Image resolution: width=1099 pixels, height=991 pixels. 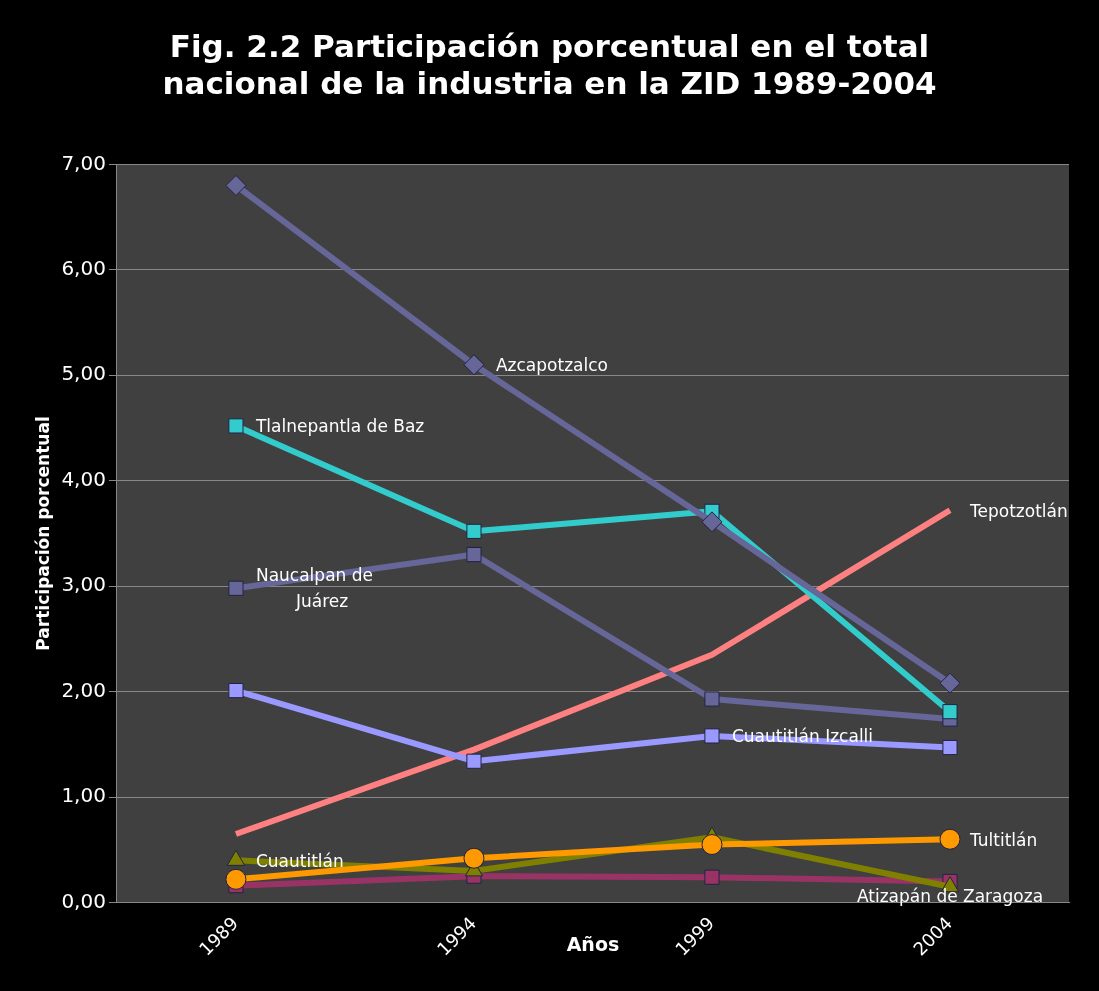 I want to click on series-label: Tlalnepantla de Baz, so click(x=339, y=426).